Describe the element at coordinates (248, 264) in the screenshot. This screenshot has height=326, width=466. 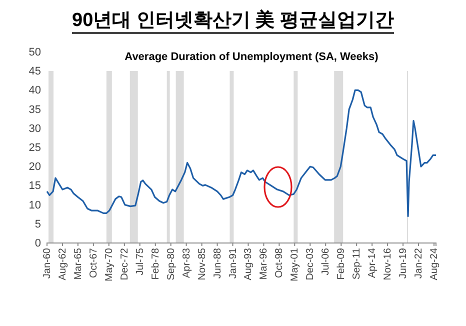
I see `x-tick-label: Aug-93` at that location.